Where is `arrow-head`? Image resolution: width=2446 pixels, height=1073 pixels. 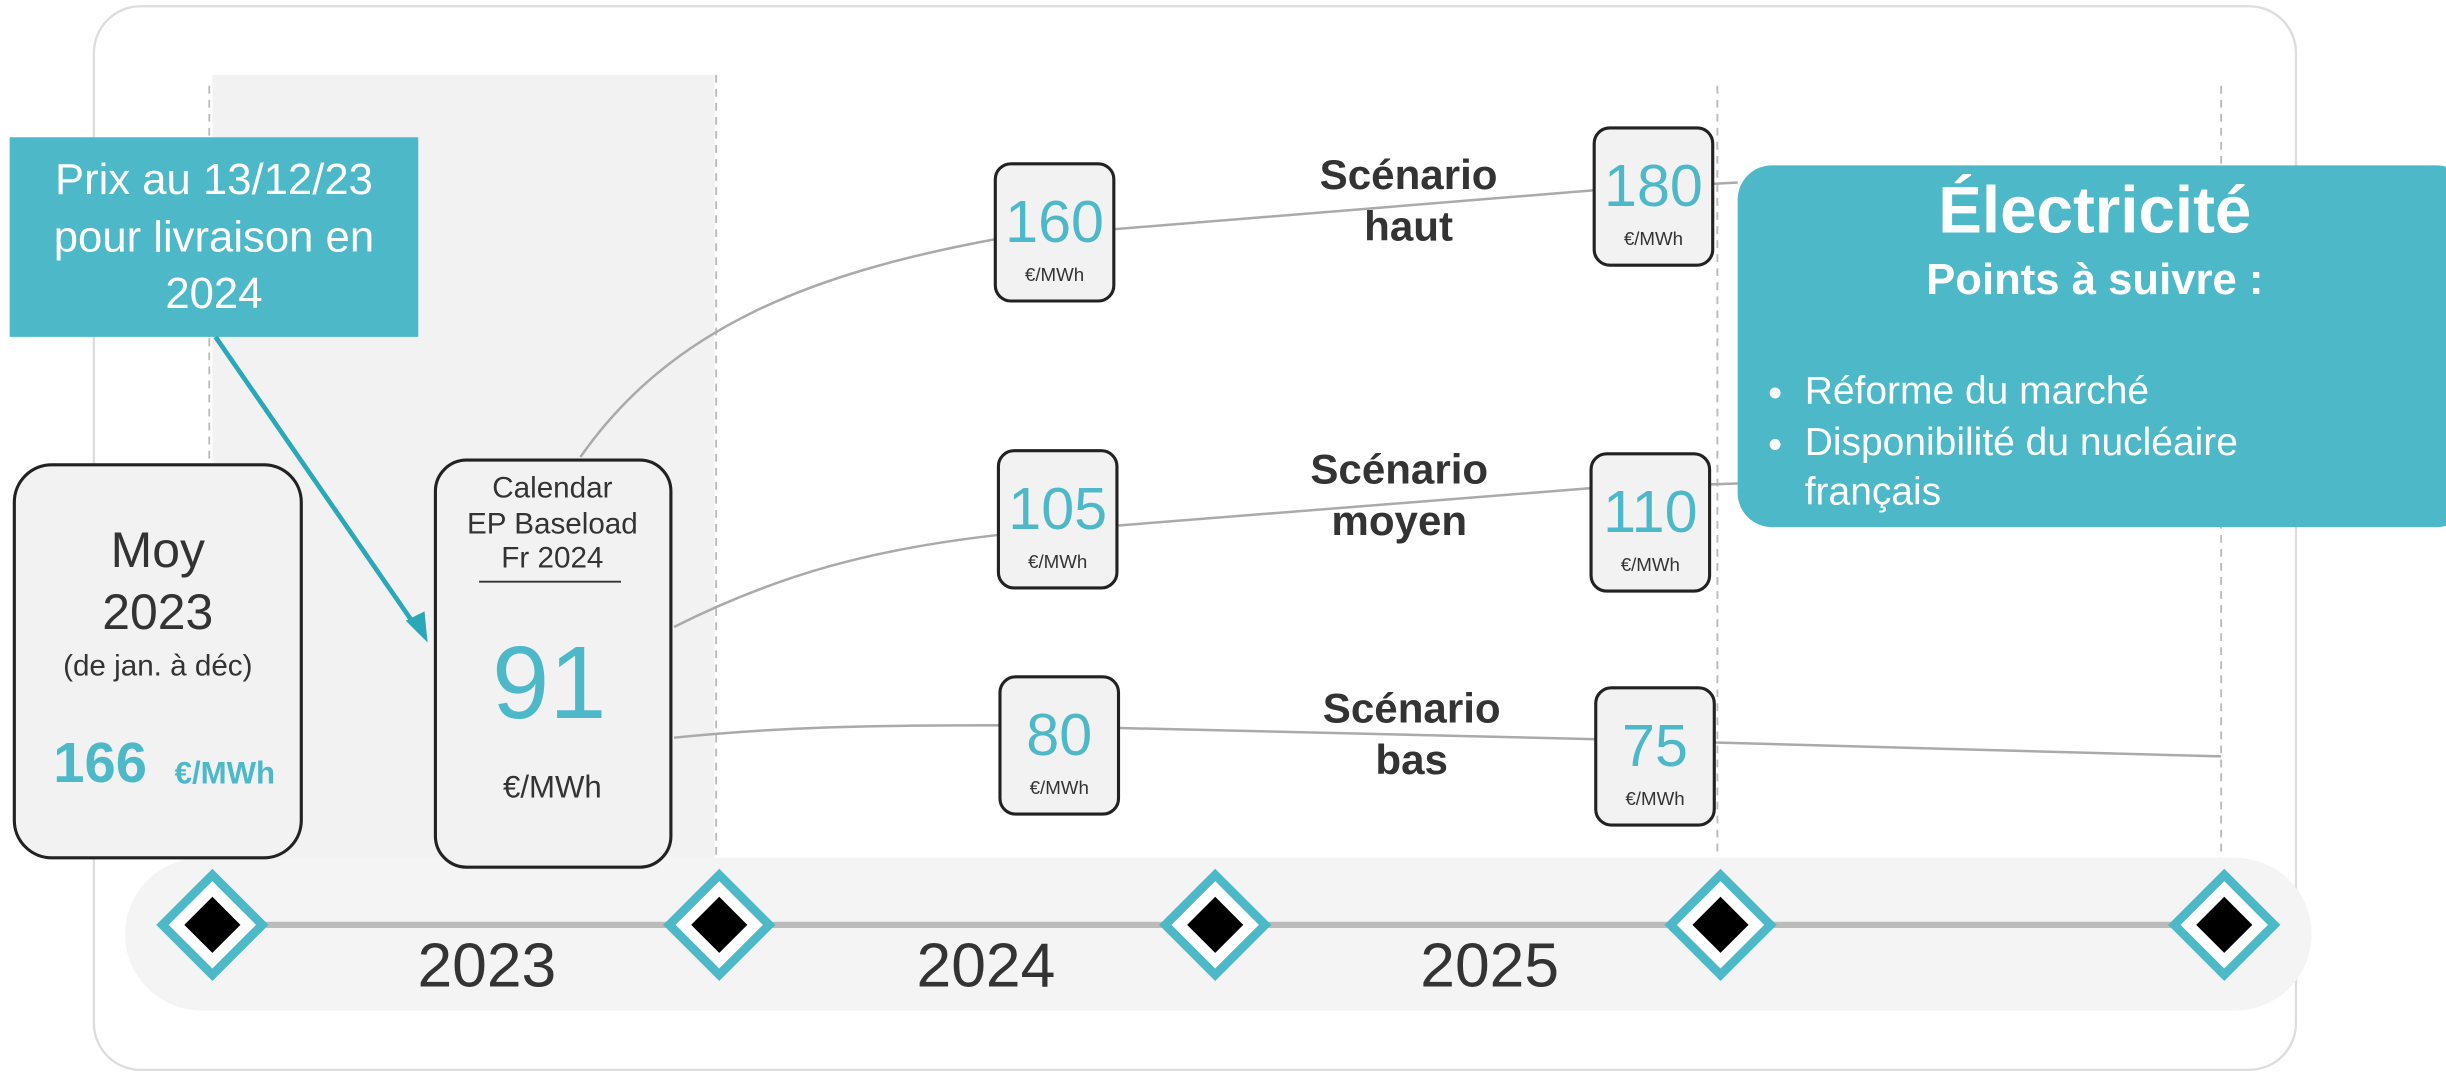
arrow-head is located at coordinates (416, 627).